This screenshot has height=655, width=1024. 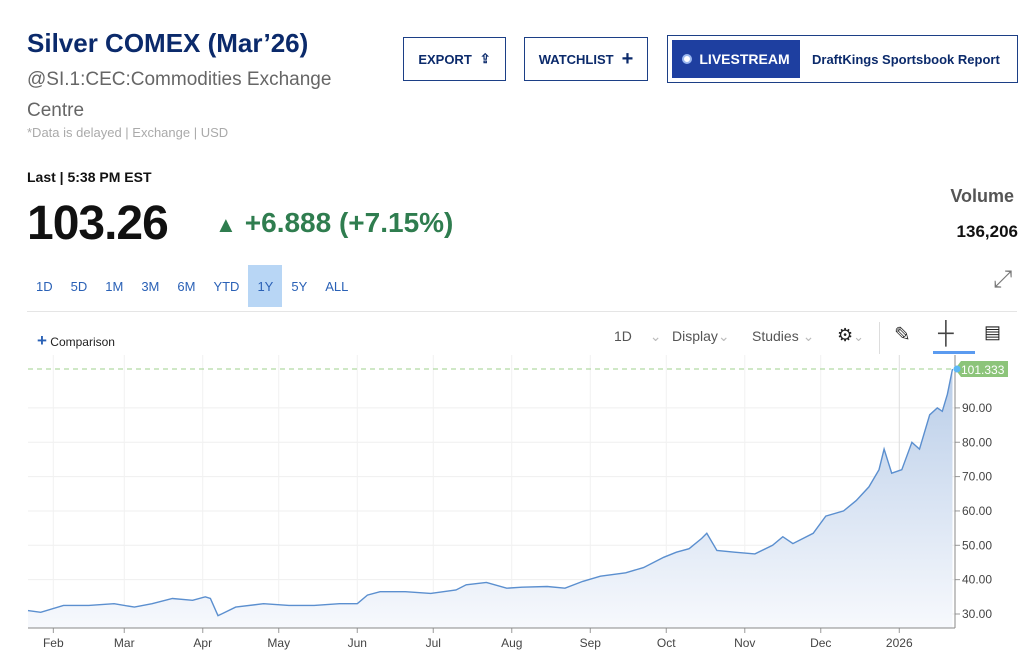 I want to click on x-tick-label: Mar, so click(x=124, y=643).